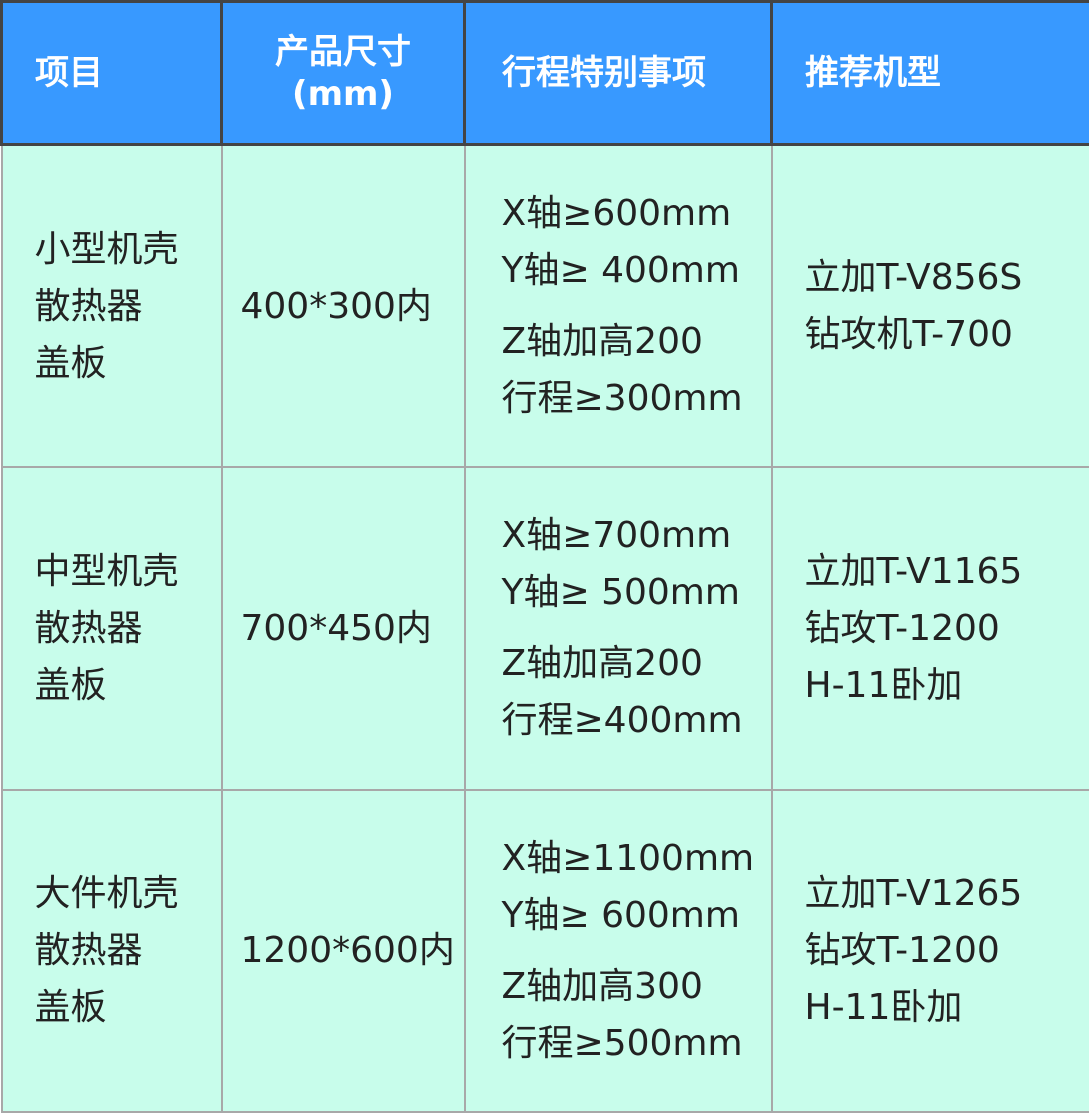 The height and width of the screenshot is (1113, 1089). What do you see at coordinates (616, 536) in the screenshot?
I see `travel-line: X轴≥700mm` at bounding box center [616, 536].